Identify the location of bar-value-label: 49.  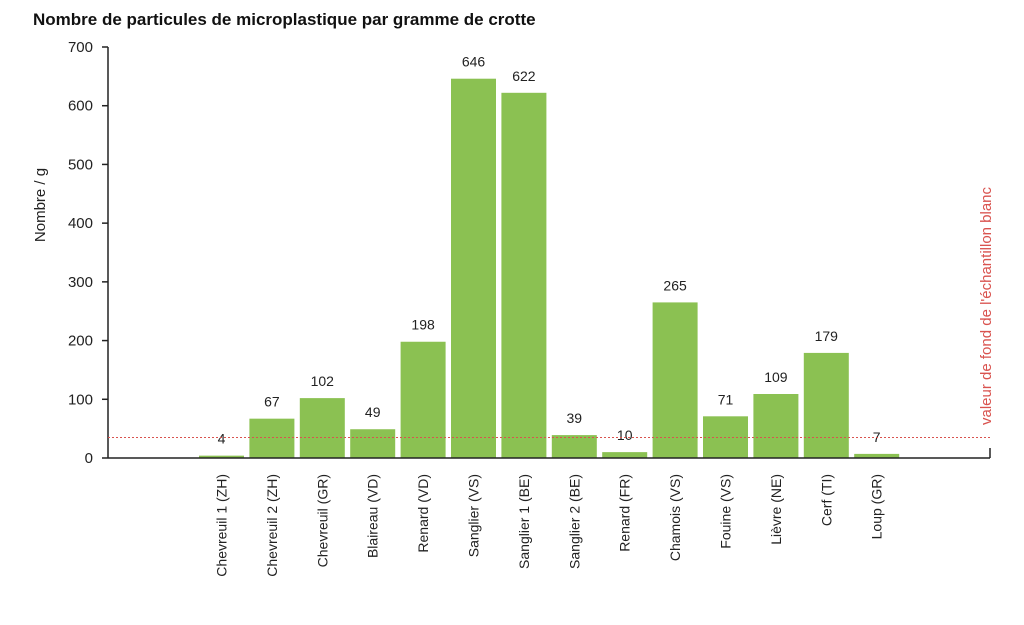
(373, 412).